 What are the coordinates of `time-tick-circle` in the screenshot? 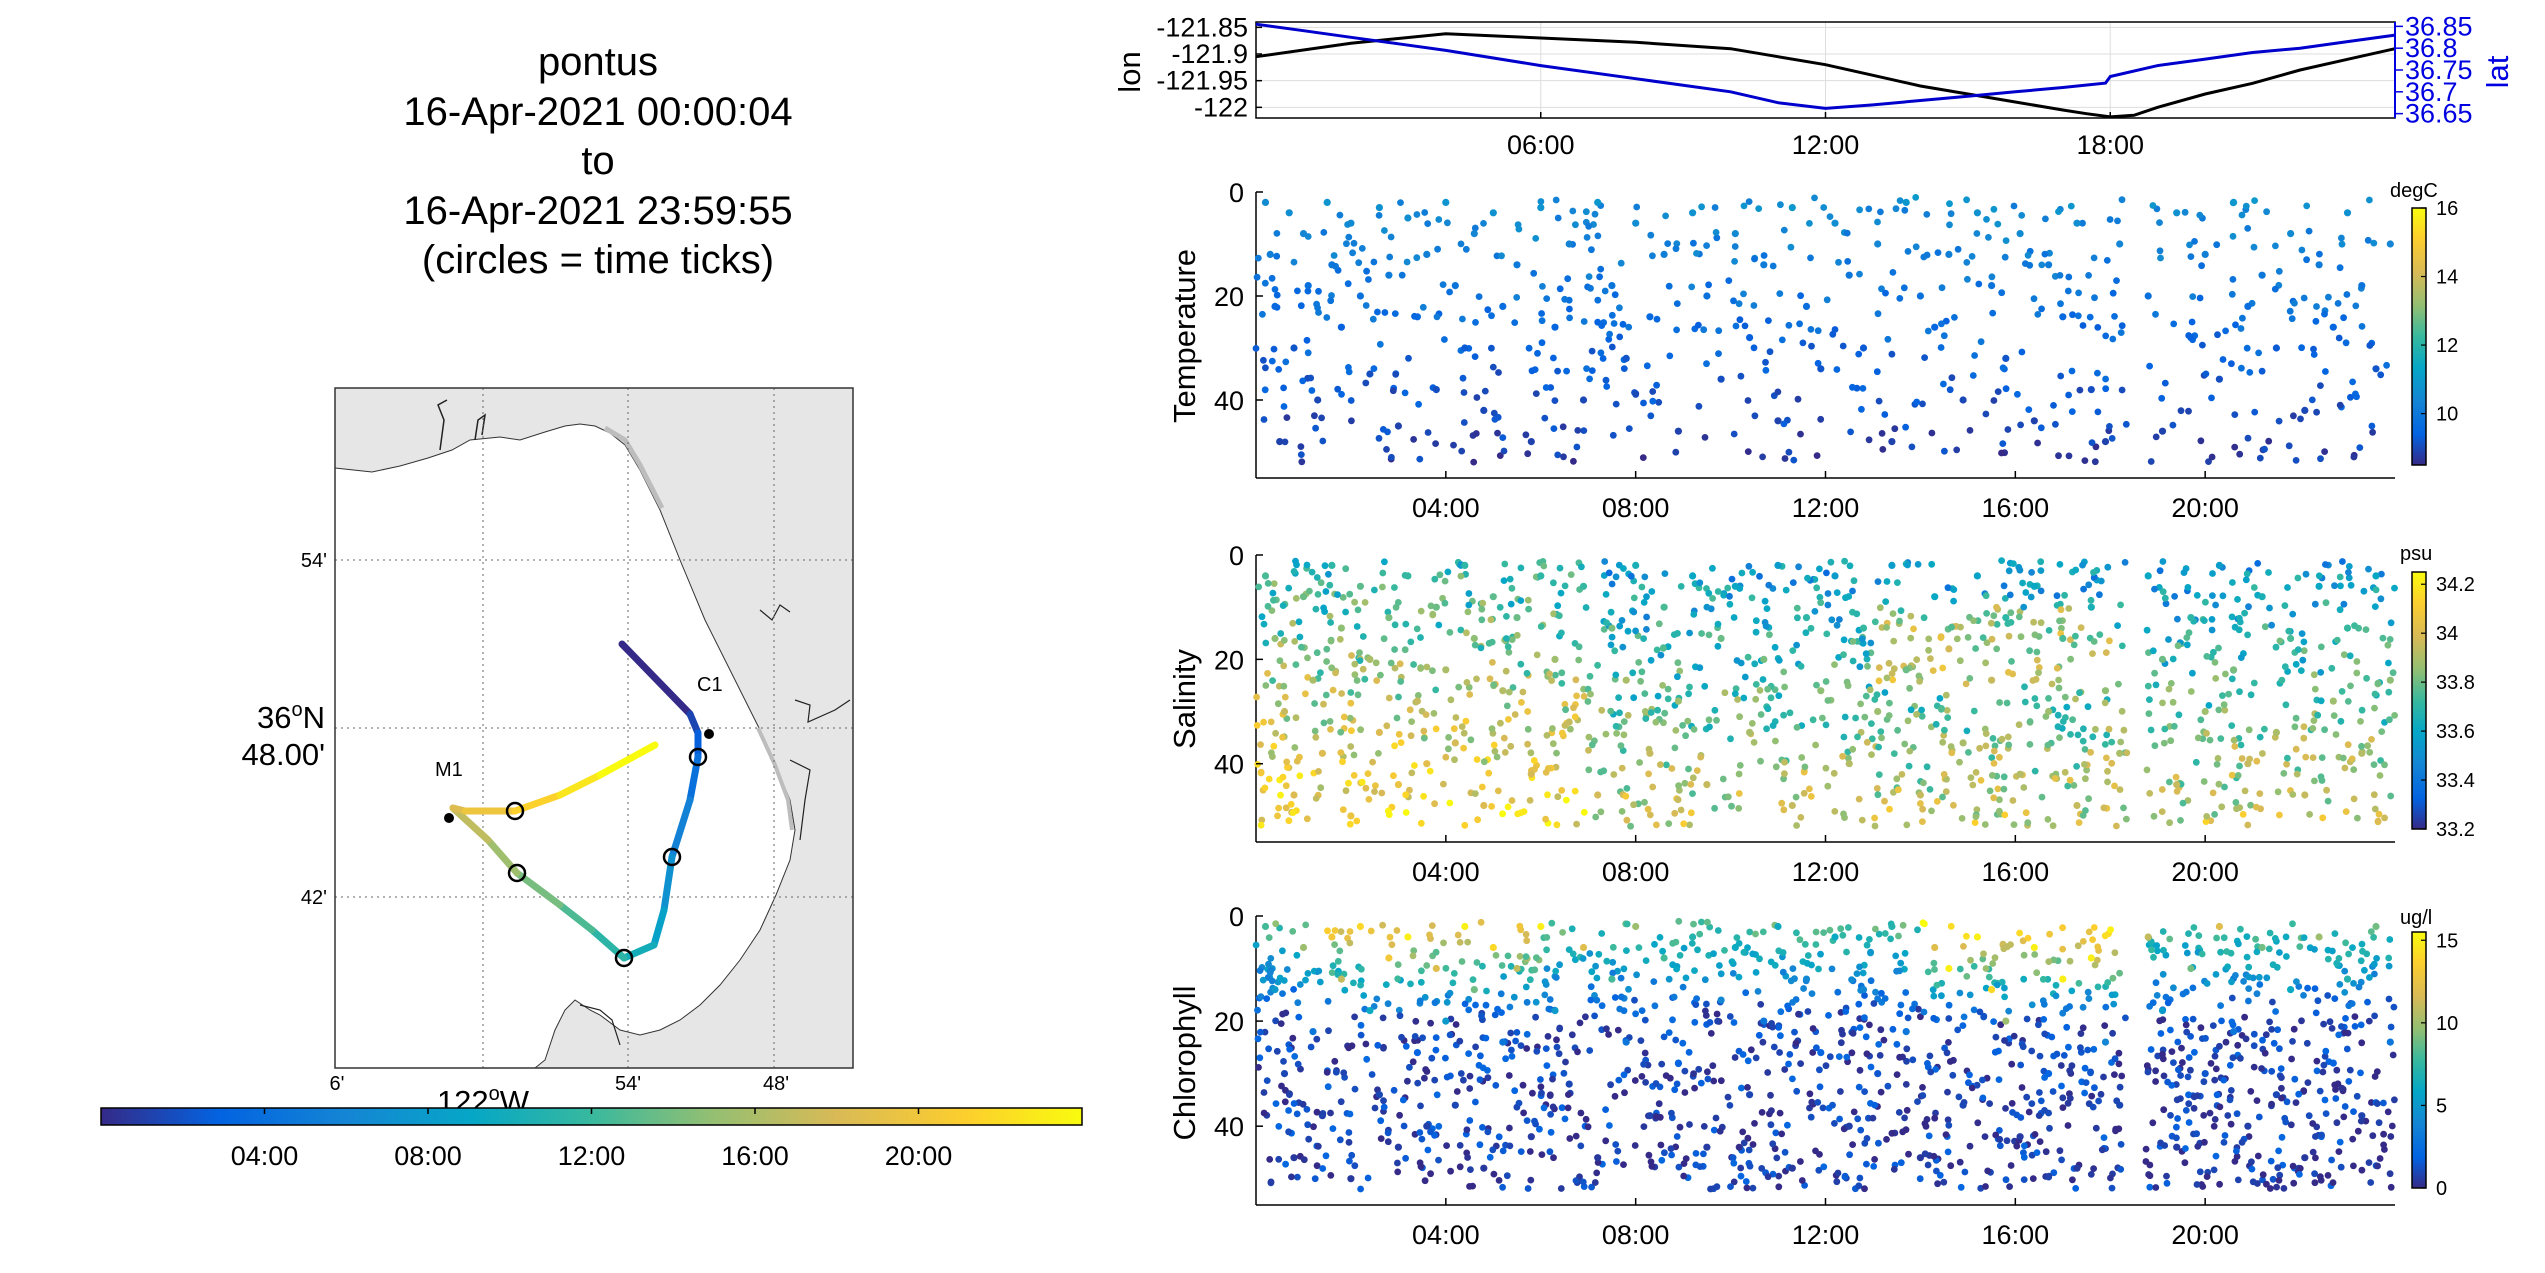 It's located at (698, 757).